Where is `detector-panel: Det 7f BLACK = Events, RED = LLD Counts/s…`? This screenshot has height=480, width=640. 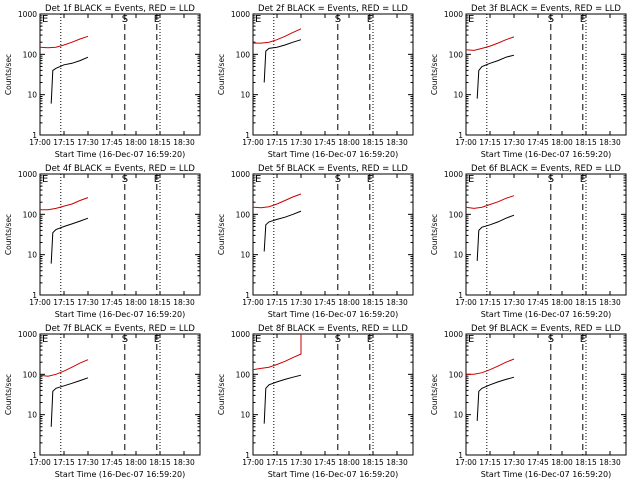
detector-panel: Det 7f BLACK = Events, RED = LLD Counts/s… is located at coordinates (106, 400).